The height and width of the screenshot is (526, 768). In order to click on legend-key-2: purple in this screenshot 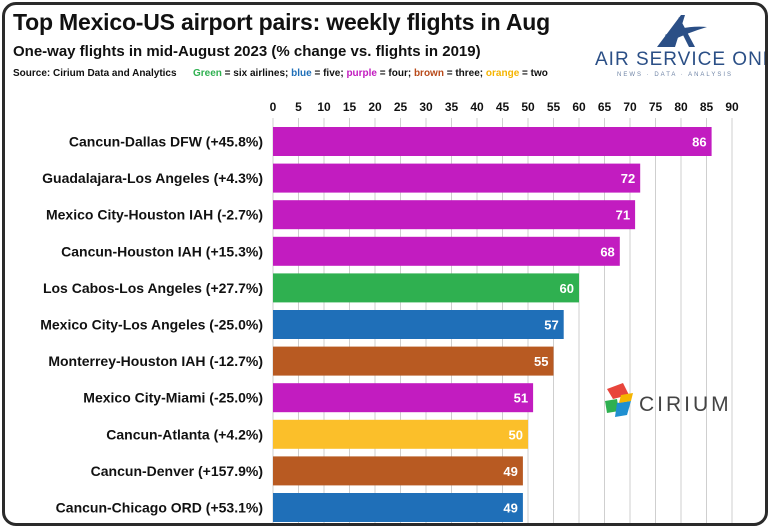, I will do `click(361, 73)`.